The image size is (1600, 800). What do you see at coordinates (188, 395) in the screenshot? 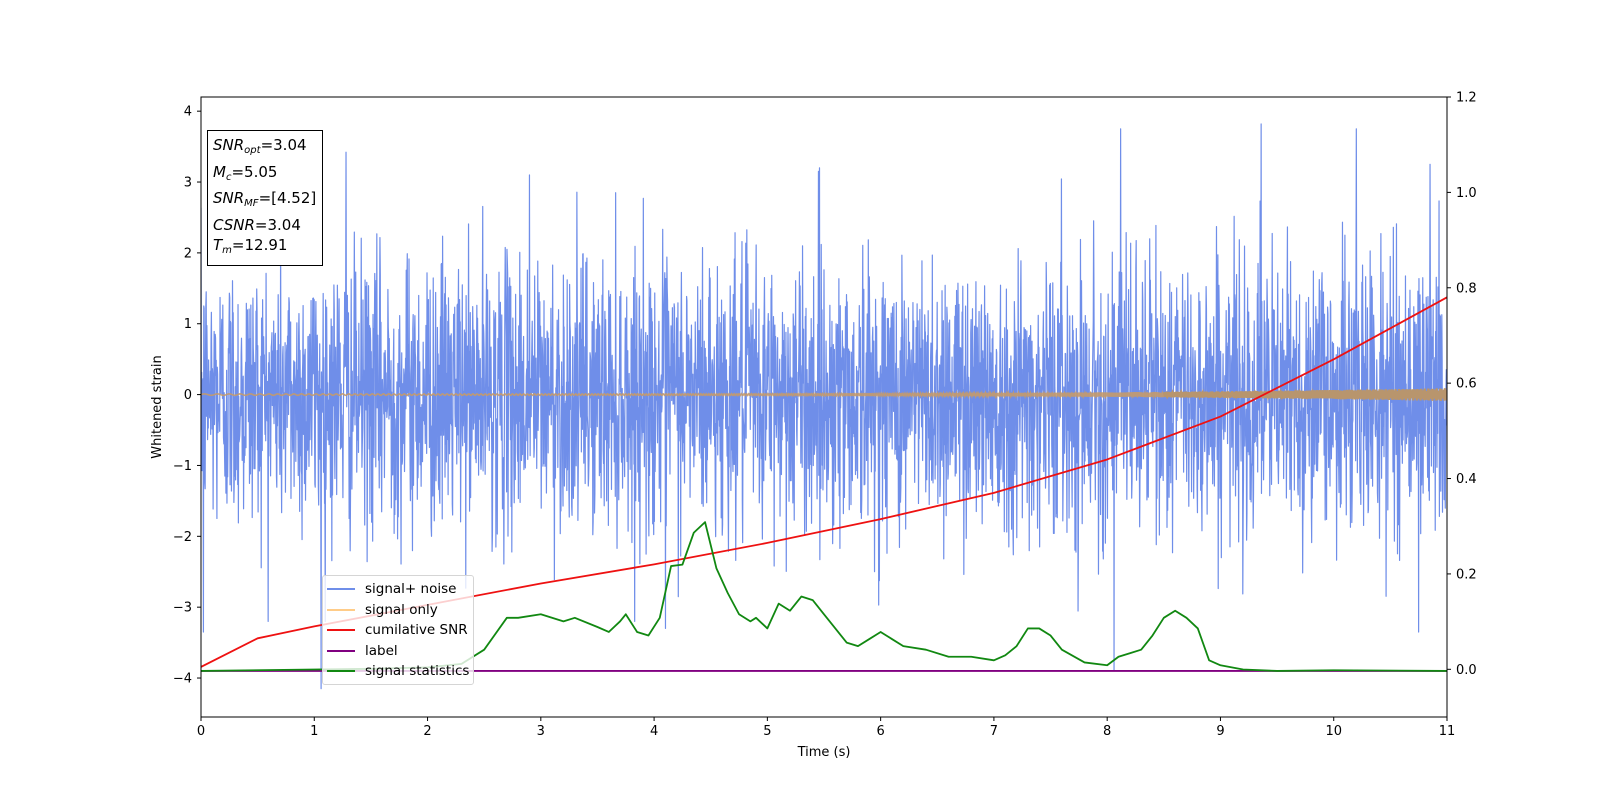
I see `y-left-tick-label: 0` at bounding box center [188, 395].